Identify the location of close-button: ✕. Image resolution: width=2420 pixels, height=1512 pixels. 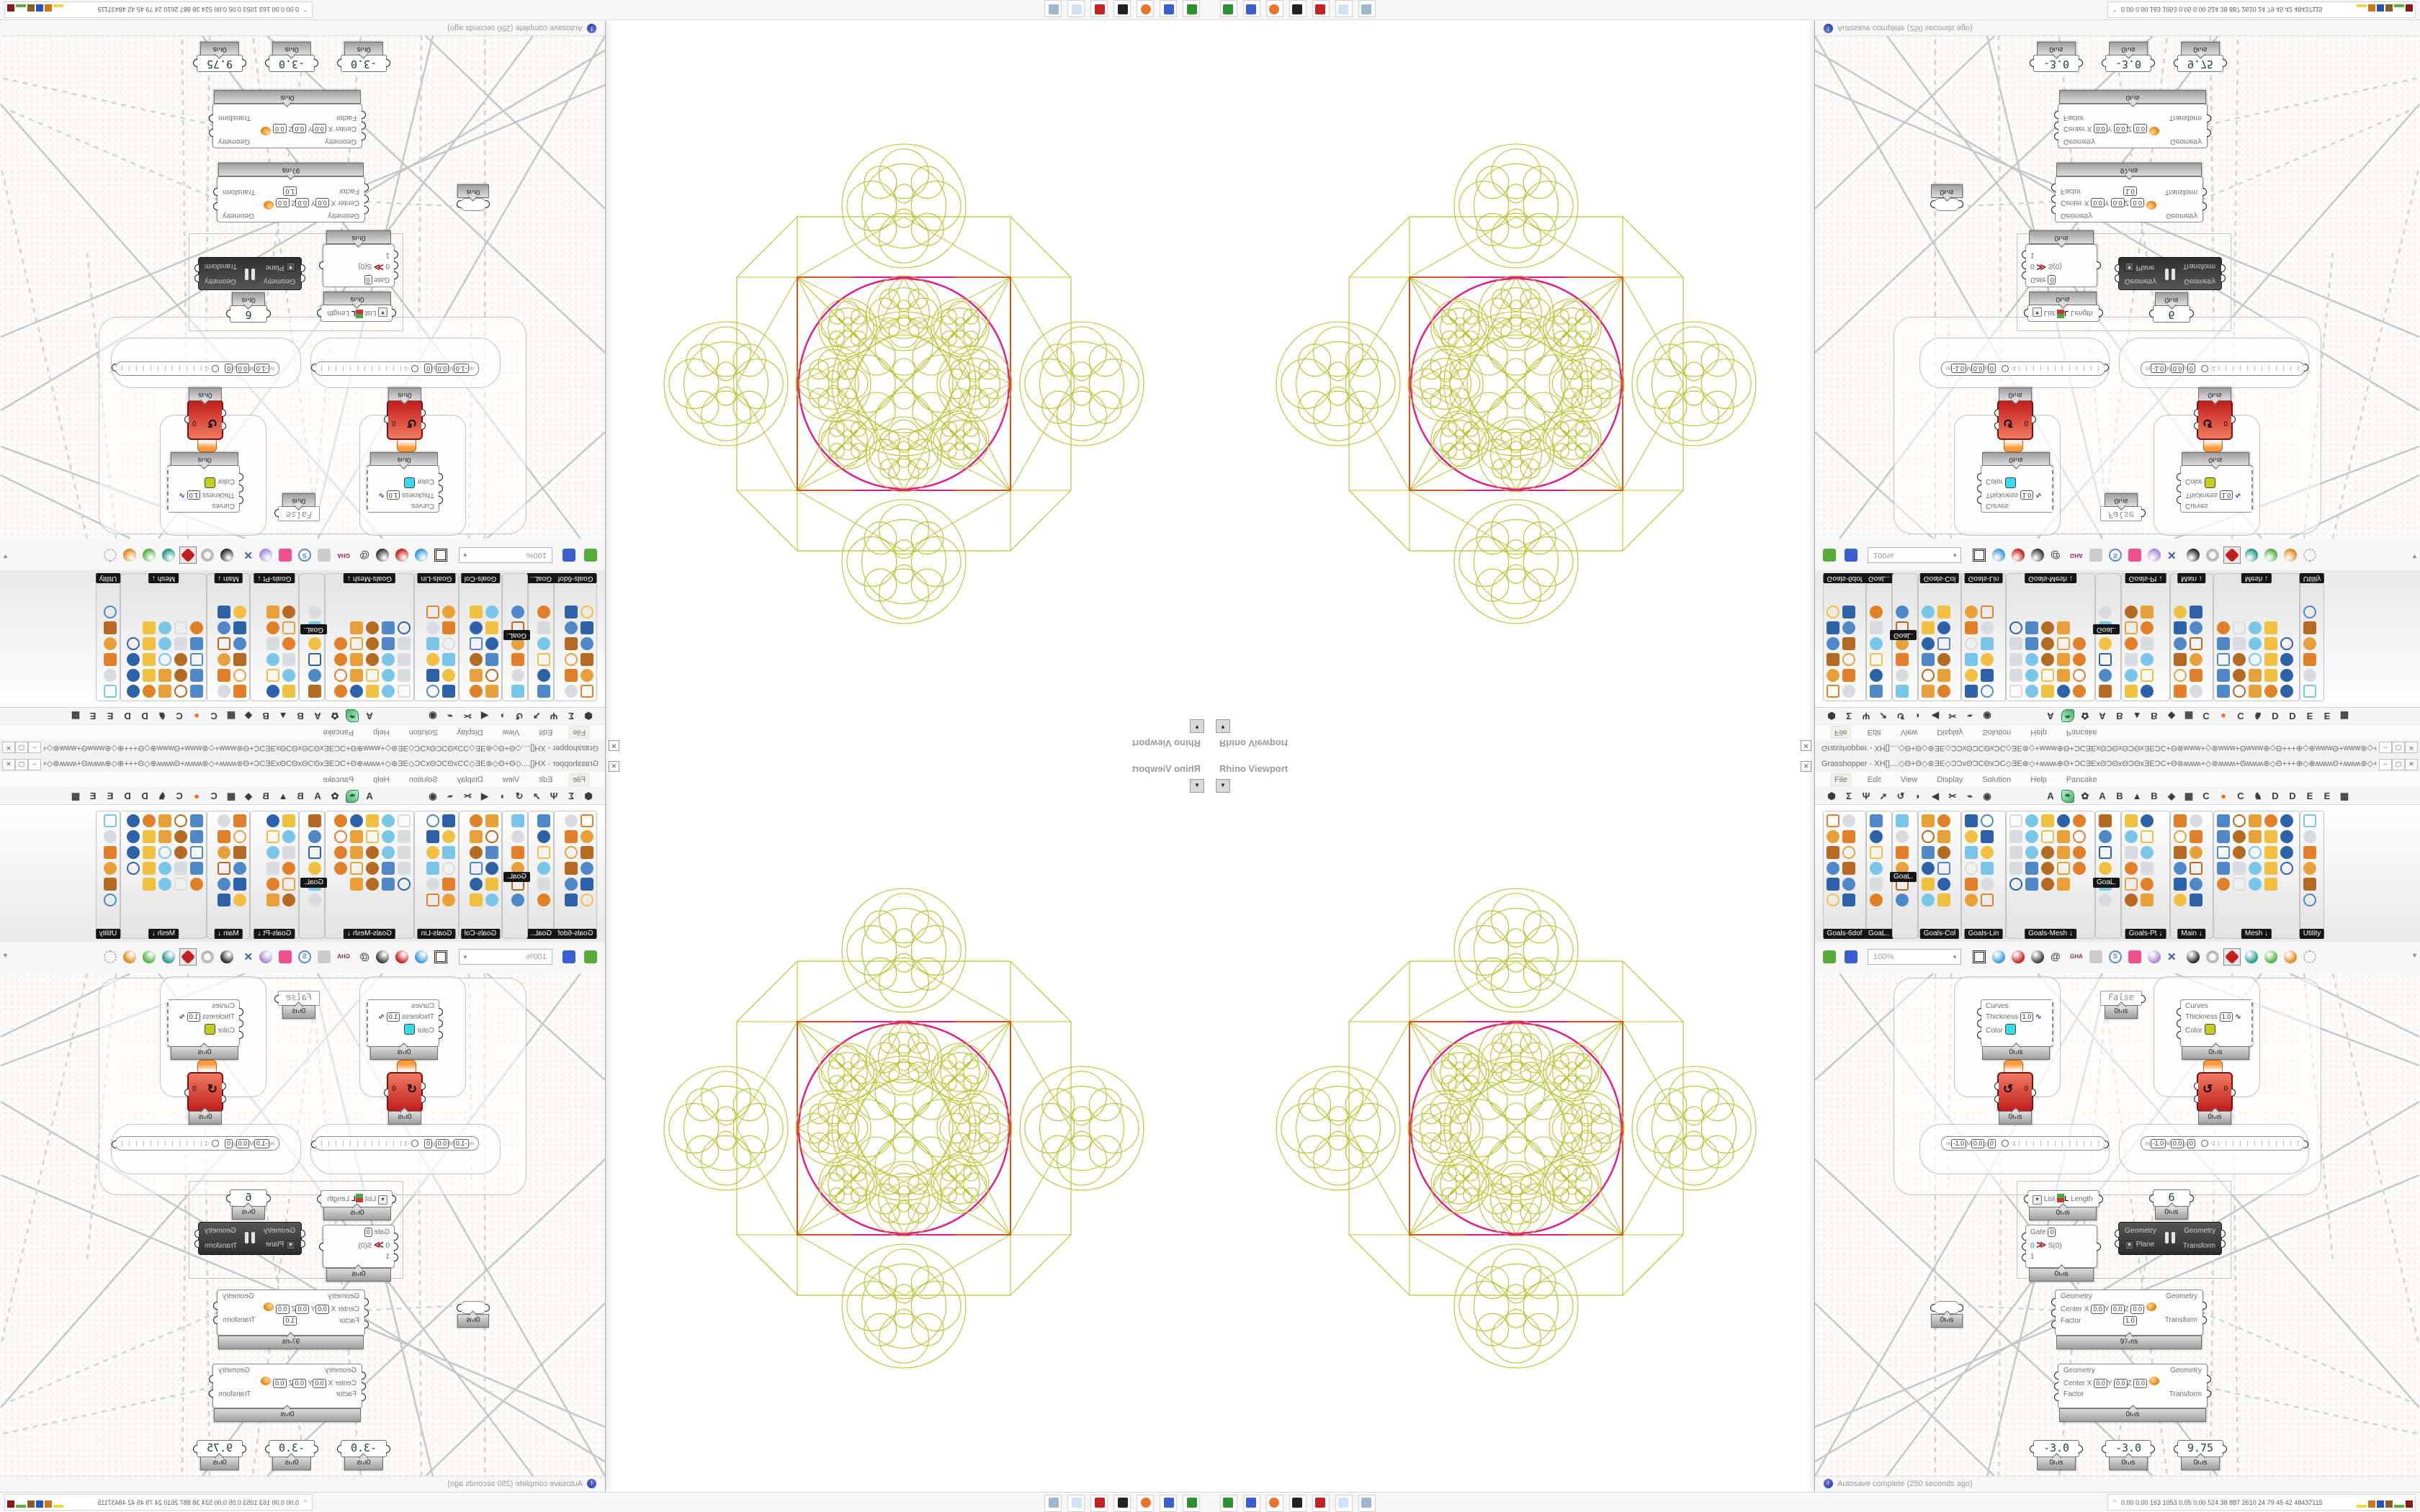
(2411, 747).